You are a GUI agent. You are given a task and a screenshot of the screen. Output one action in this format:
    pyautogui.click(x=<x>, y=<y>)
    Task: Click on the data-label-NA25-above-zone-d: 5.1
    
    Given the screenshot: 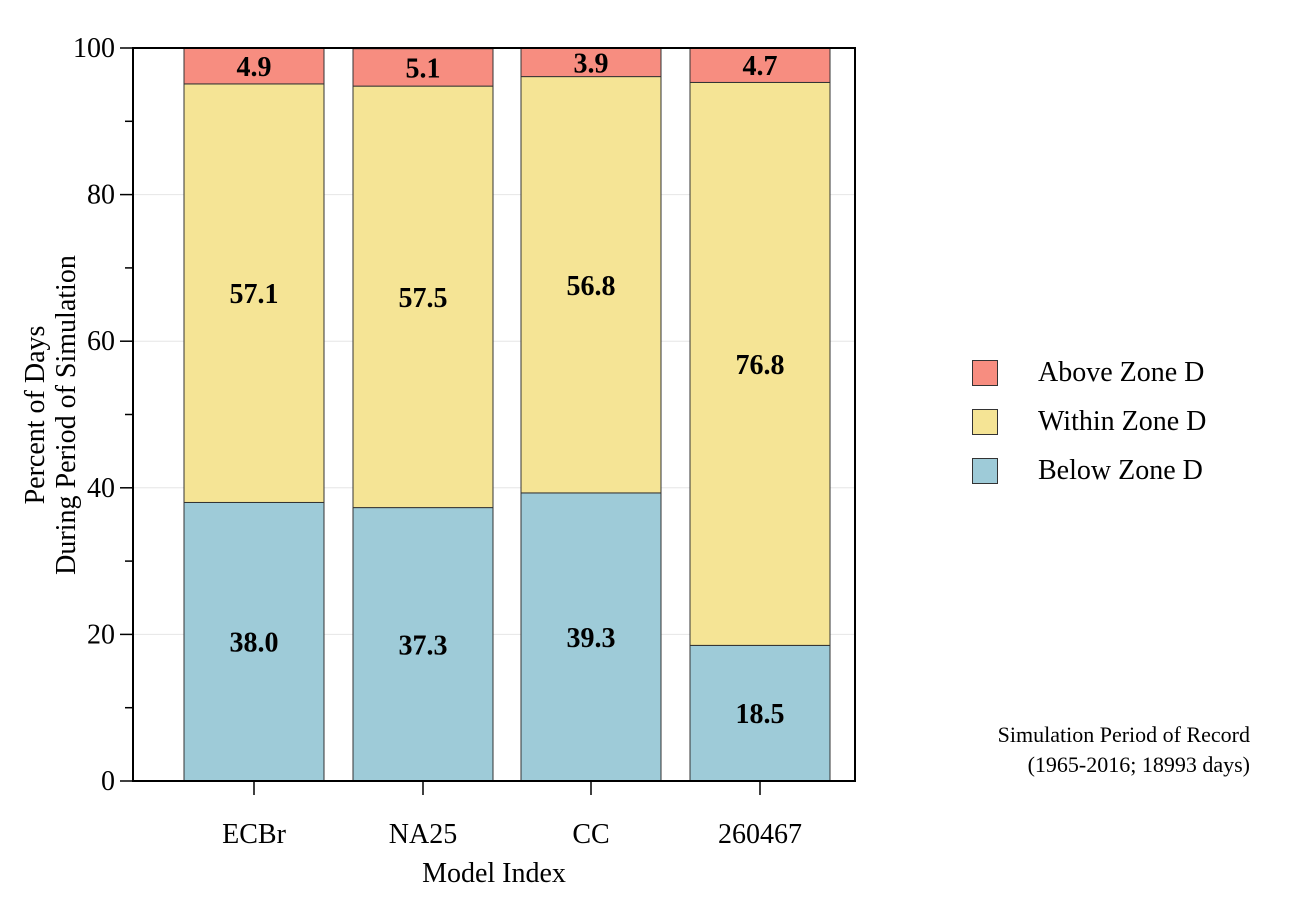 What is the action you would take?
    pyautogui.click(x=423, y=68)
    